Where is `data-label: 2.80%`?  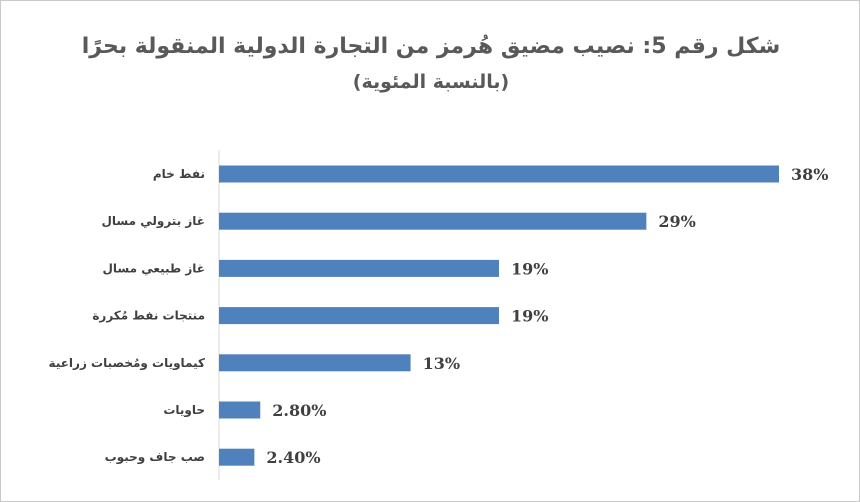
data-label: 2.80% is located at coordinates (299, 410).